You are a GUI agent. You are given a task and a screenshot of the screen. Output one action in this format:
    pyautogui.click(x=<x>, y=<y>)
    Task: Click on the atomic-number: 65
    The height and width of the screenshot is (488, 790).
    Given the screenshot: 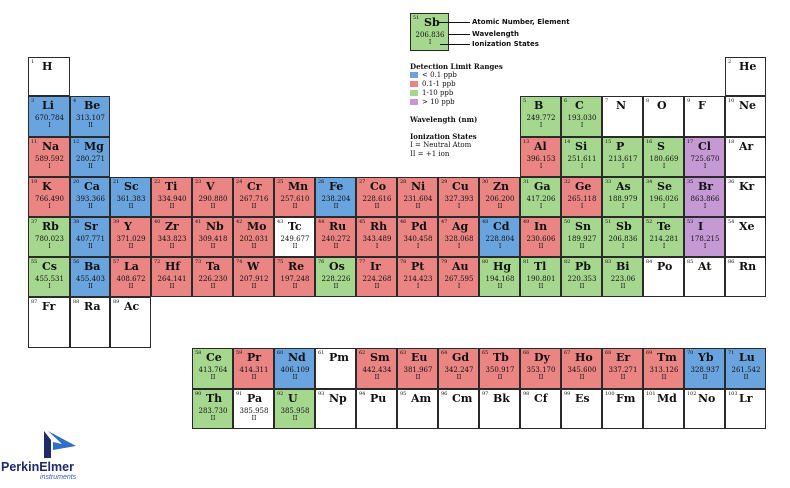 What is the action you would take?
    pyautogui.click(x=485, y=353)
    